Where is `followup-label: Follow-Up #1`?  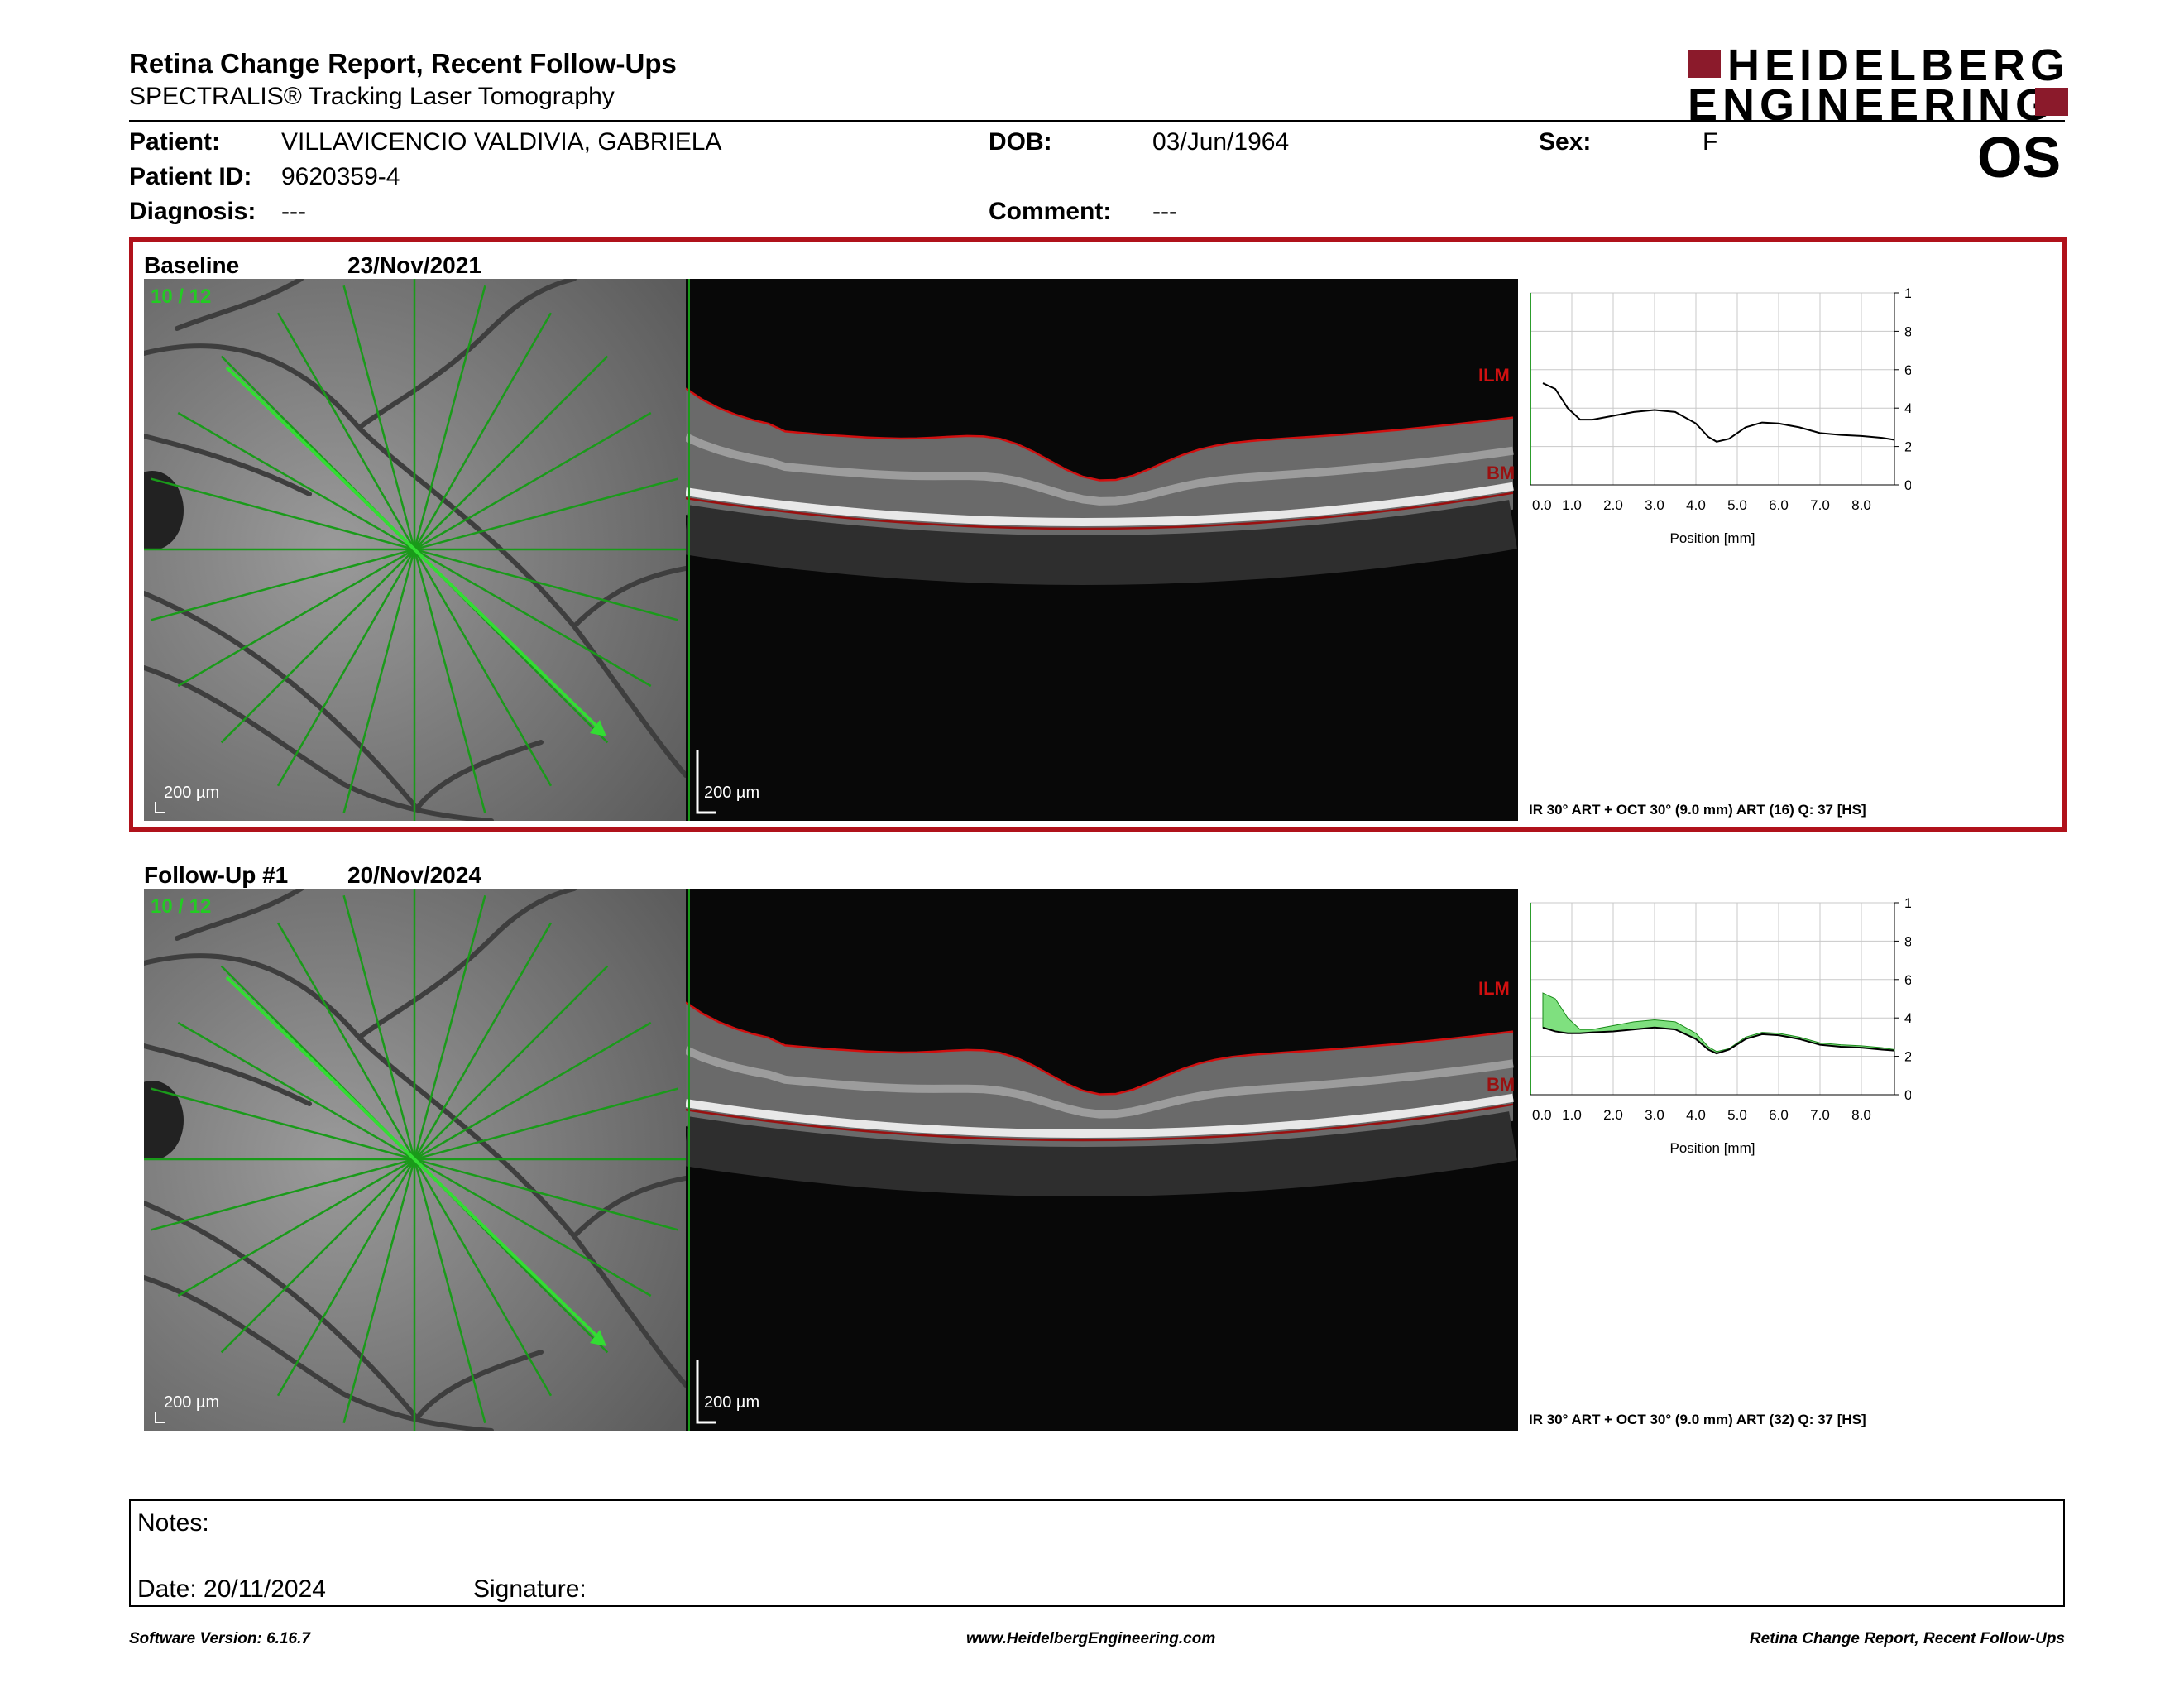
followup-label: Follow-Up #1 is located at coordinates (216, 875).